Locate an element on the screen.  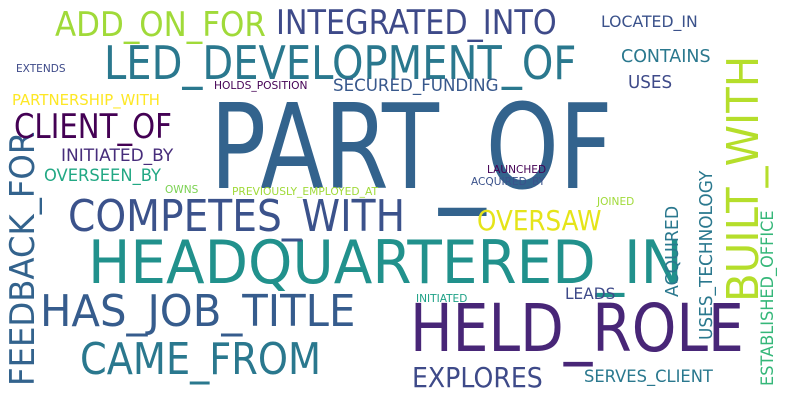
word-established-office: ESTABLISHED_OFFICE is located at coordinates (768, 298).